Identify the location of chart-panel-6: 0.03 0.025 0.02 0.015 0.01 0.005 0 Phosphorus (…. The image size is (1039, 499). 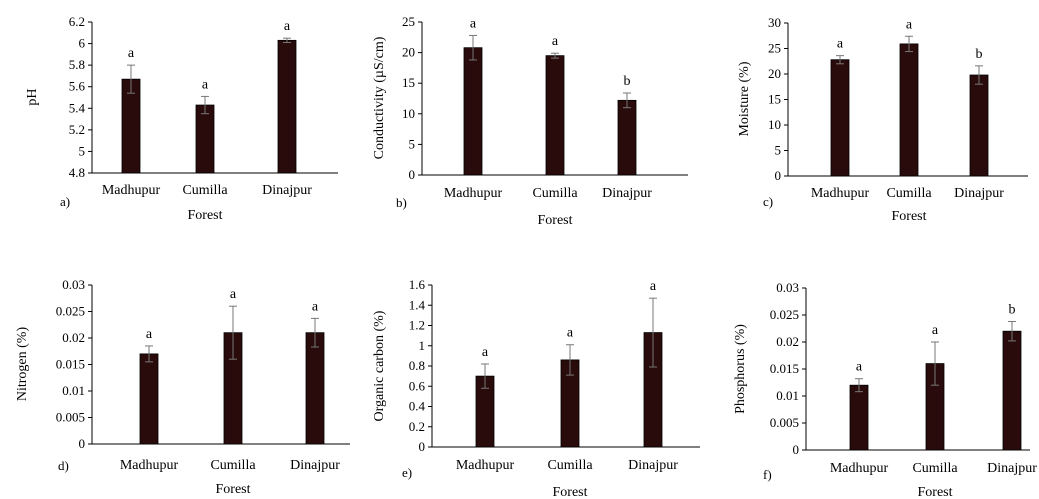
(885, 389).